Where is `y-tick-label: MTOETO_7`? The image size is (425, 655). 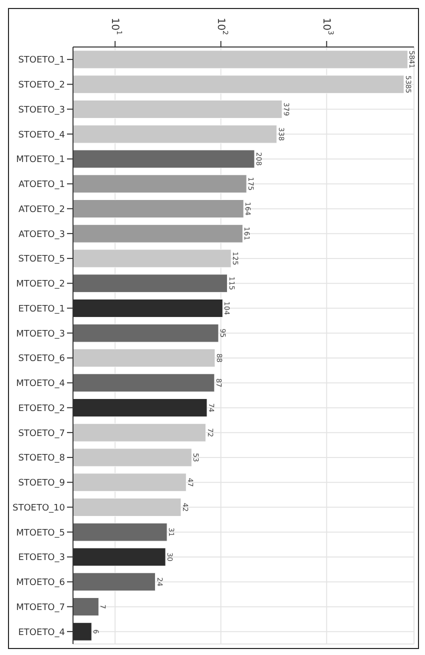
y-tick-label: MTOETO_7 is located at coordinates (40, 607).